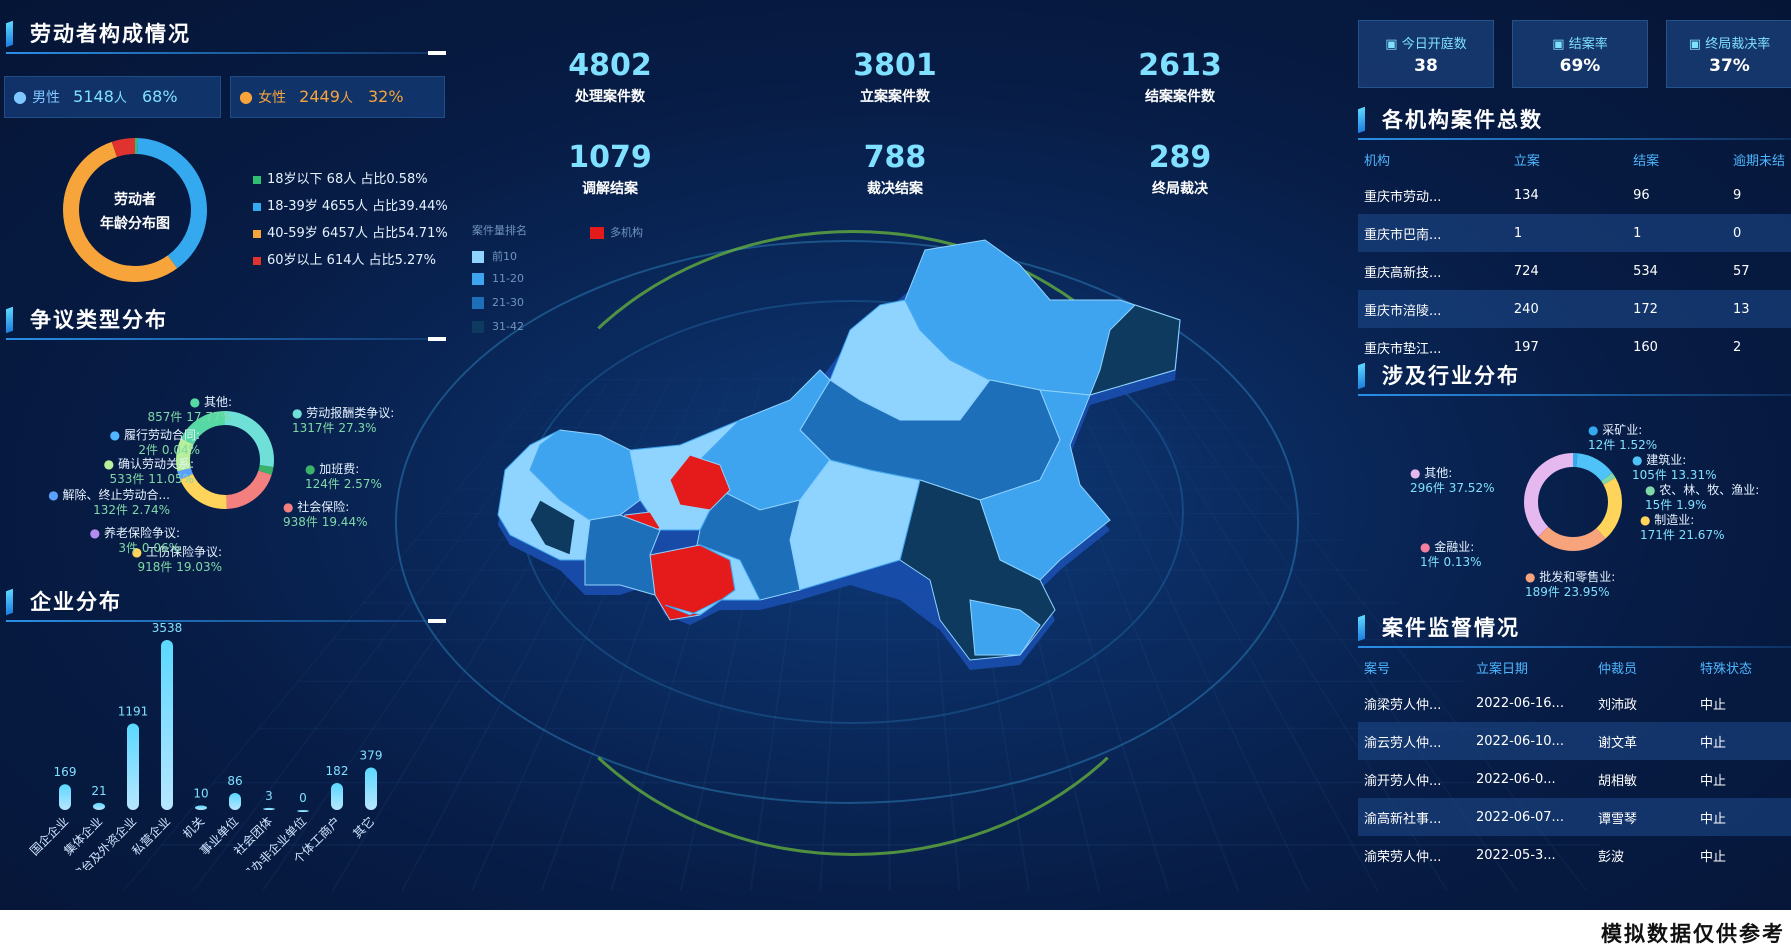 The height and width of the screenshot is (950, 1791). Describe the element at coordinates (1702, 498) in the screenshot. I see `industry-label: ● 农、林、牧、渔业: 15件 1.9%` at that location.